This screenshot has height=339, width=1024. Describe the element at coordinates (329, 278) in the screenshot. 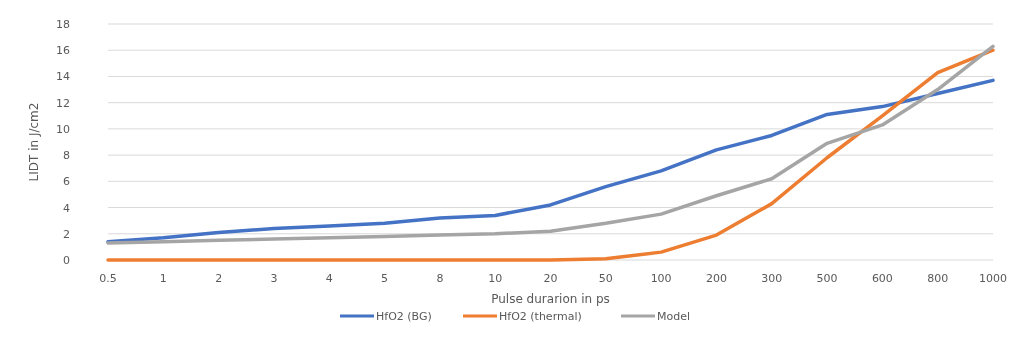

I see `x-tick-label: 4` at that location.